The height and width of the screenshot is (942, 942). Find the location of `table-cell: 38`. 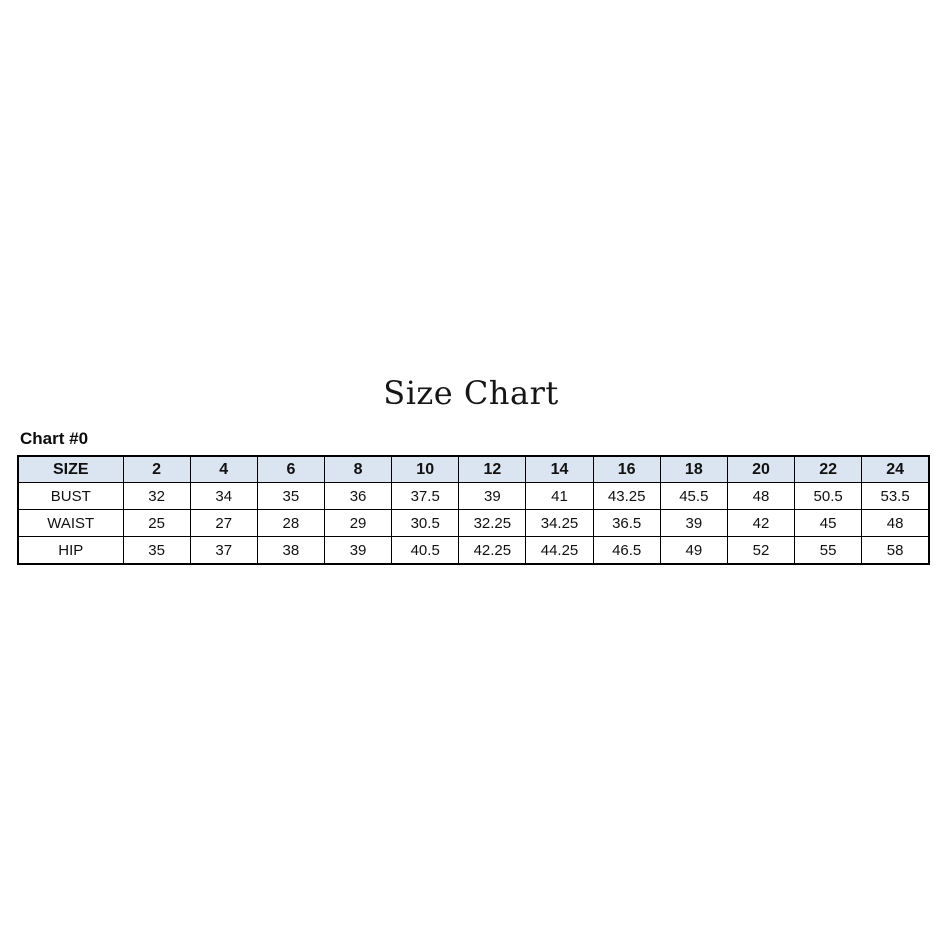

table-cell: 38 is located at coordinates (290, 550).